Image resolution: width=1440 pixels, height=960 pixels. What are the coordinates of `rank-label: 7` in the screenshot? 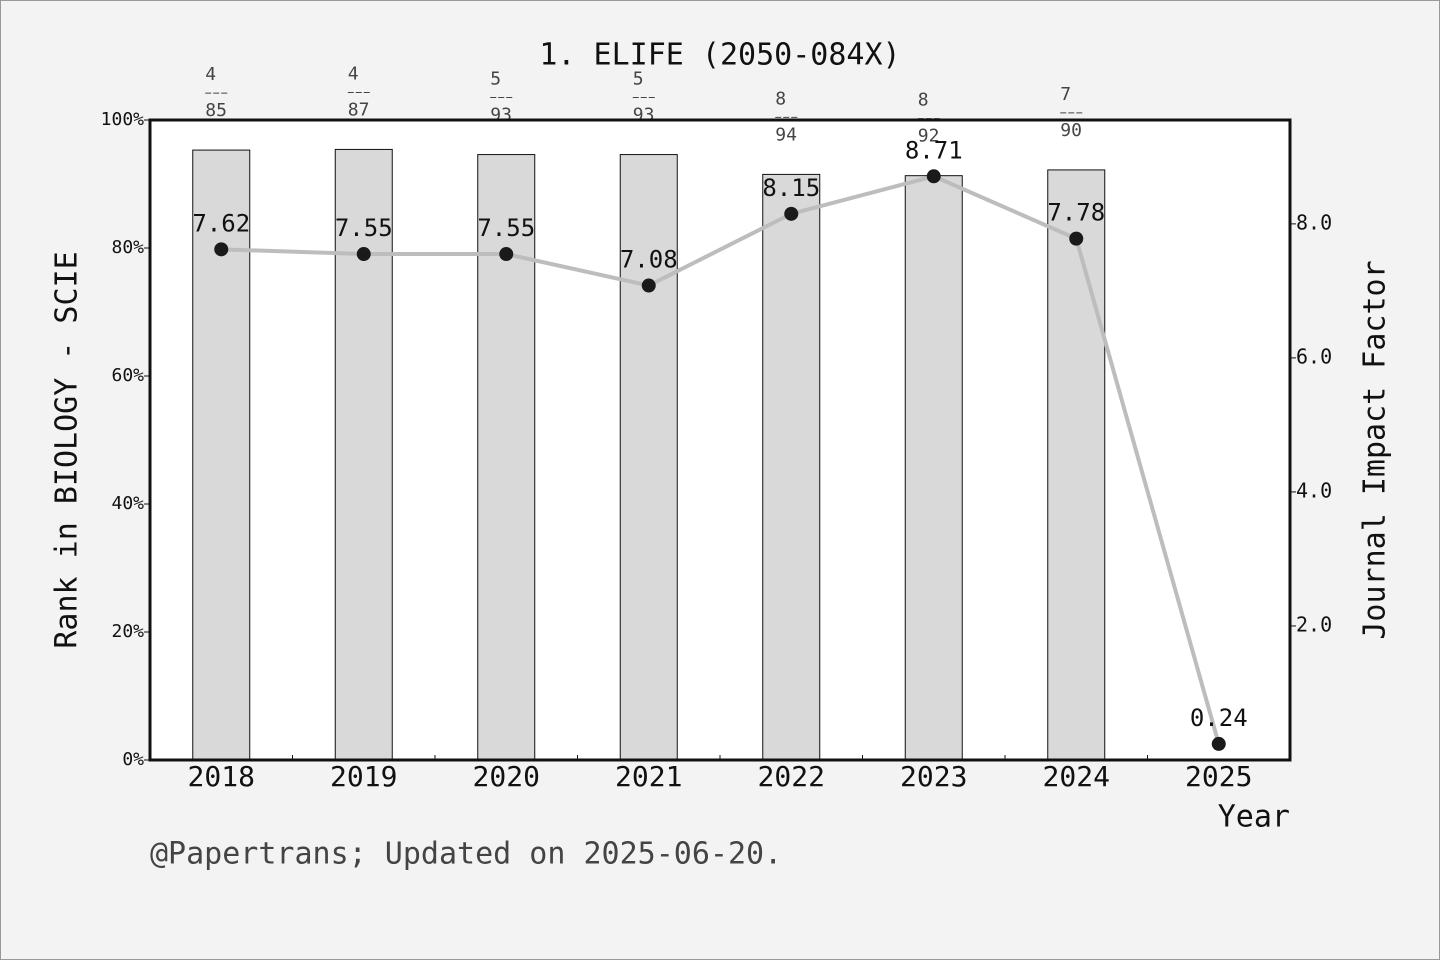 It's located at (1065, 94).